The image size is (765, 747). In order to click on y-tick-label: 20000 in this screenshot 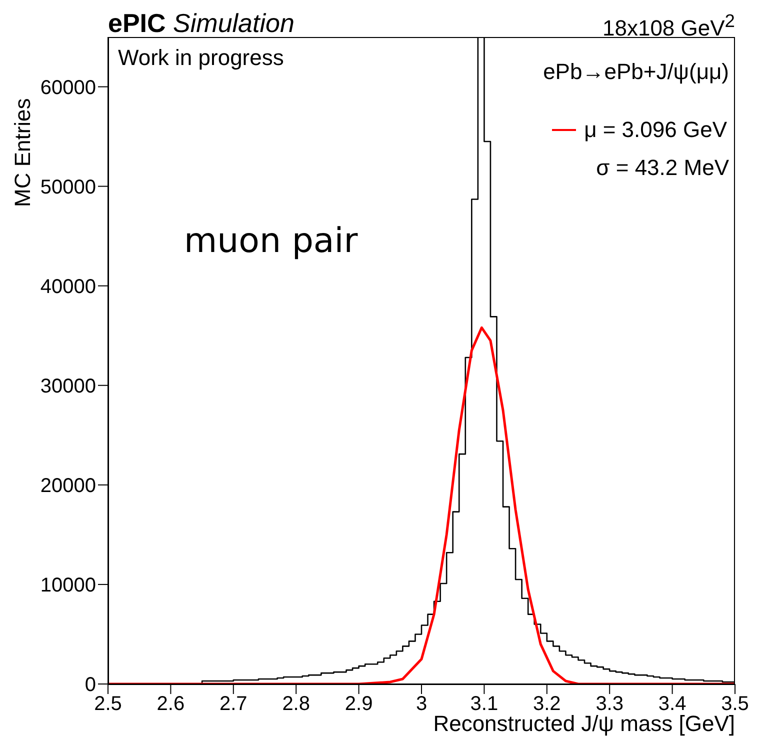, I will do `click(68, 486)`.